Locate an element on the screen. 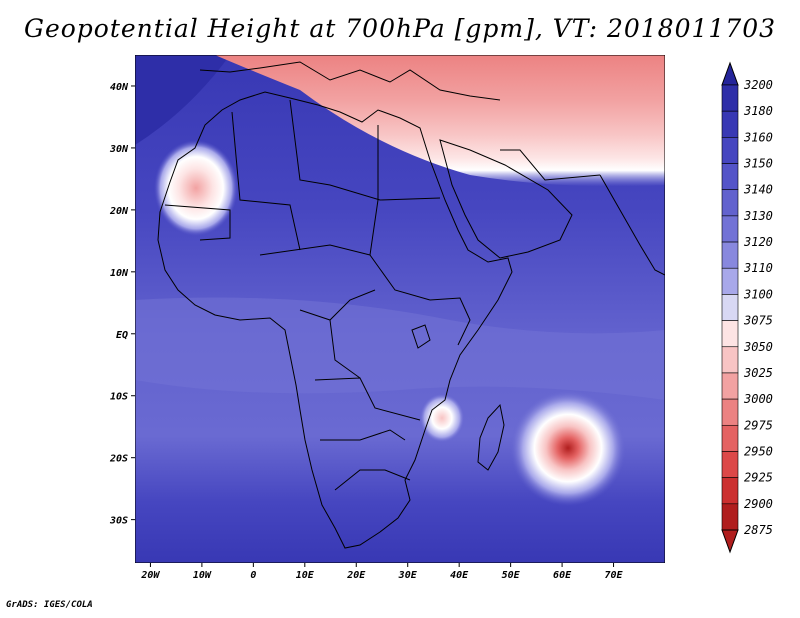  colorbar-label: 2875 is located at coordinates (758, 530).